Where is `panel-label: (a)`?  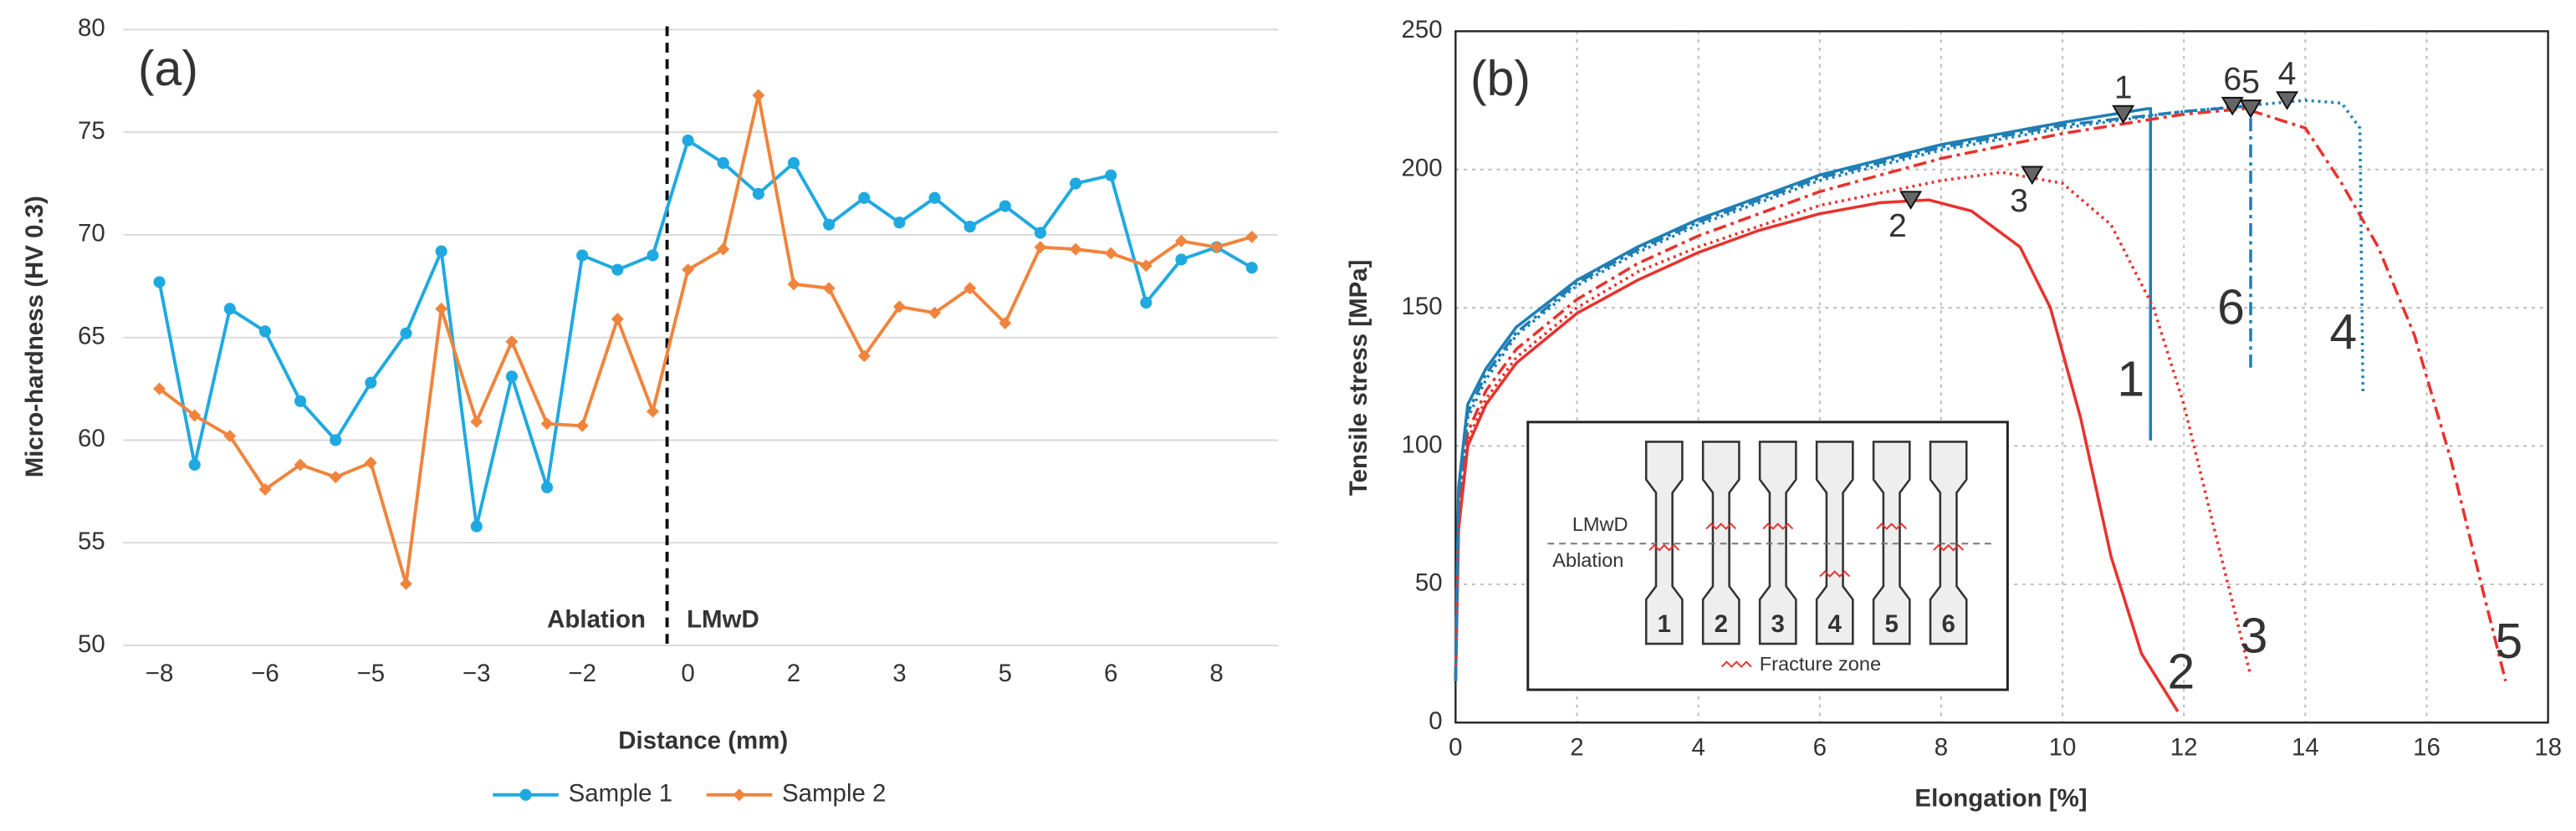
panel-label: (a) is located at coordinates (168, 69).